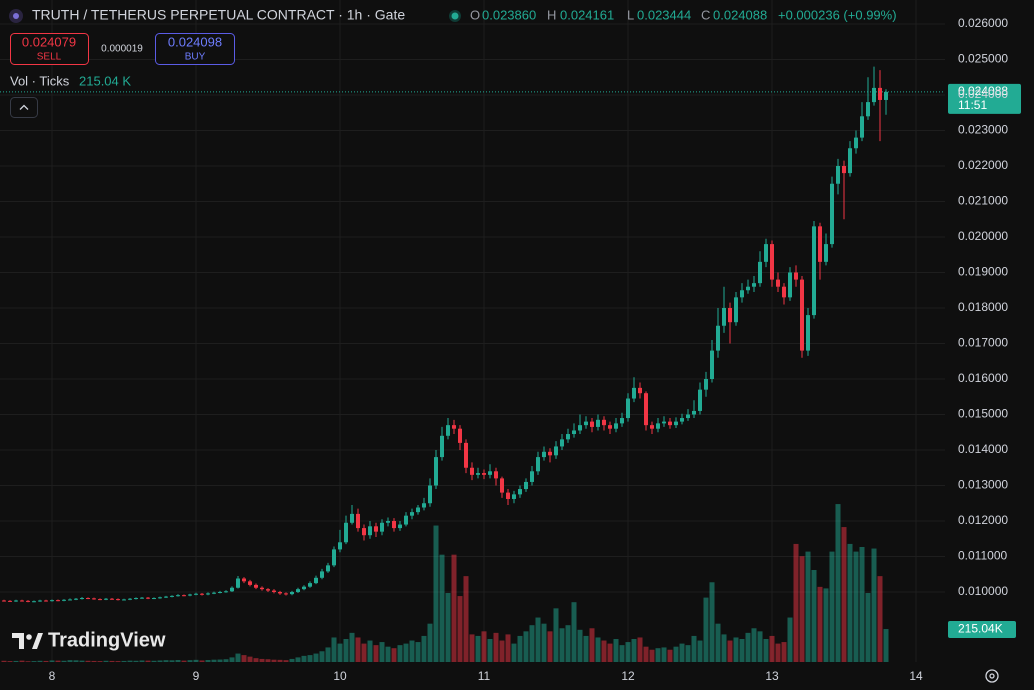 This screenshot has width=1034, height=690. What do you see at coordinates (509, 14) in the screenshot?
I see `ohlc-value: 0.023860` at bounding box center [509, 14].